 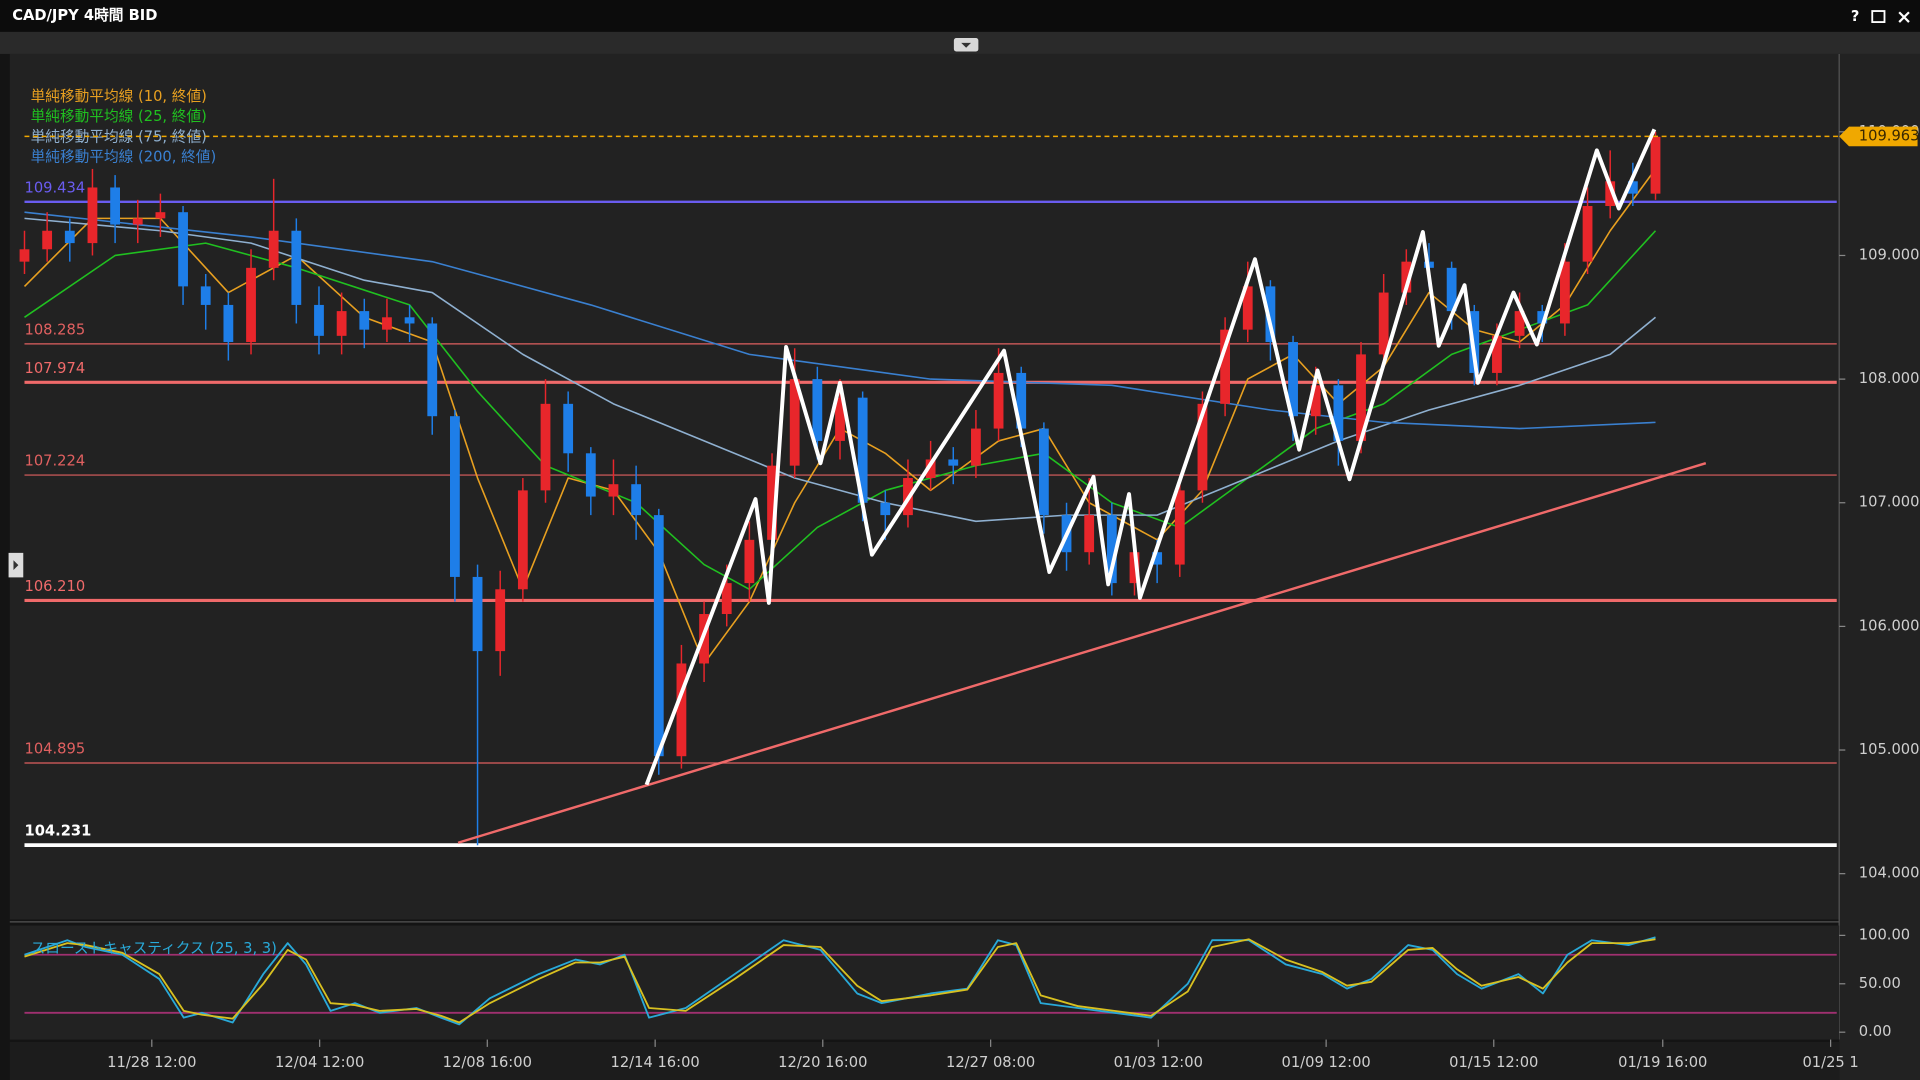 What do you see at coordinates (54, 586) in the screenshot?
I see `price-level-label: 106.210` at bounding box center [54, 586].